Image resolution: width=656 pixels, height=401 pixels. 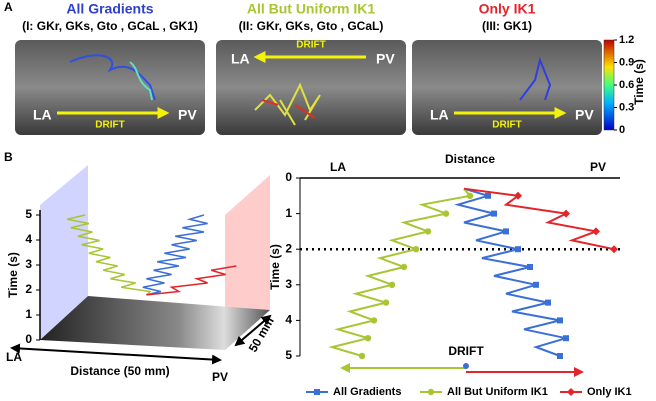 What do you see at coordinates (288, 177) in the screenshot?
I see `y-tick-label: 0` at bounding box center [288, 177].